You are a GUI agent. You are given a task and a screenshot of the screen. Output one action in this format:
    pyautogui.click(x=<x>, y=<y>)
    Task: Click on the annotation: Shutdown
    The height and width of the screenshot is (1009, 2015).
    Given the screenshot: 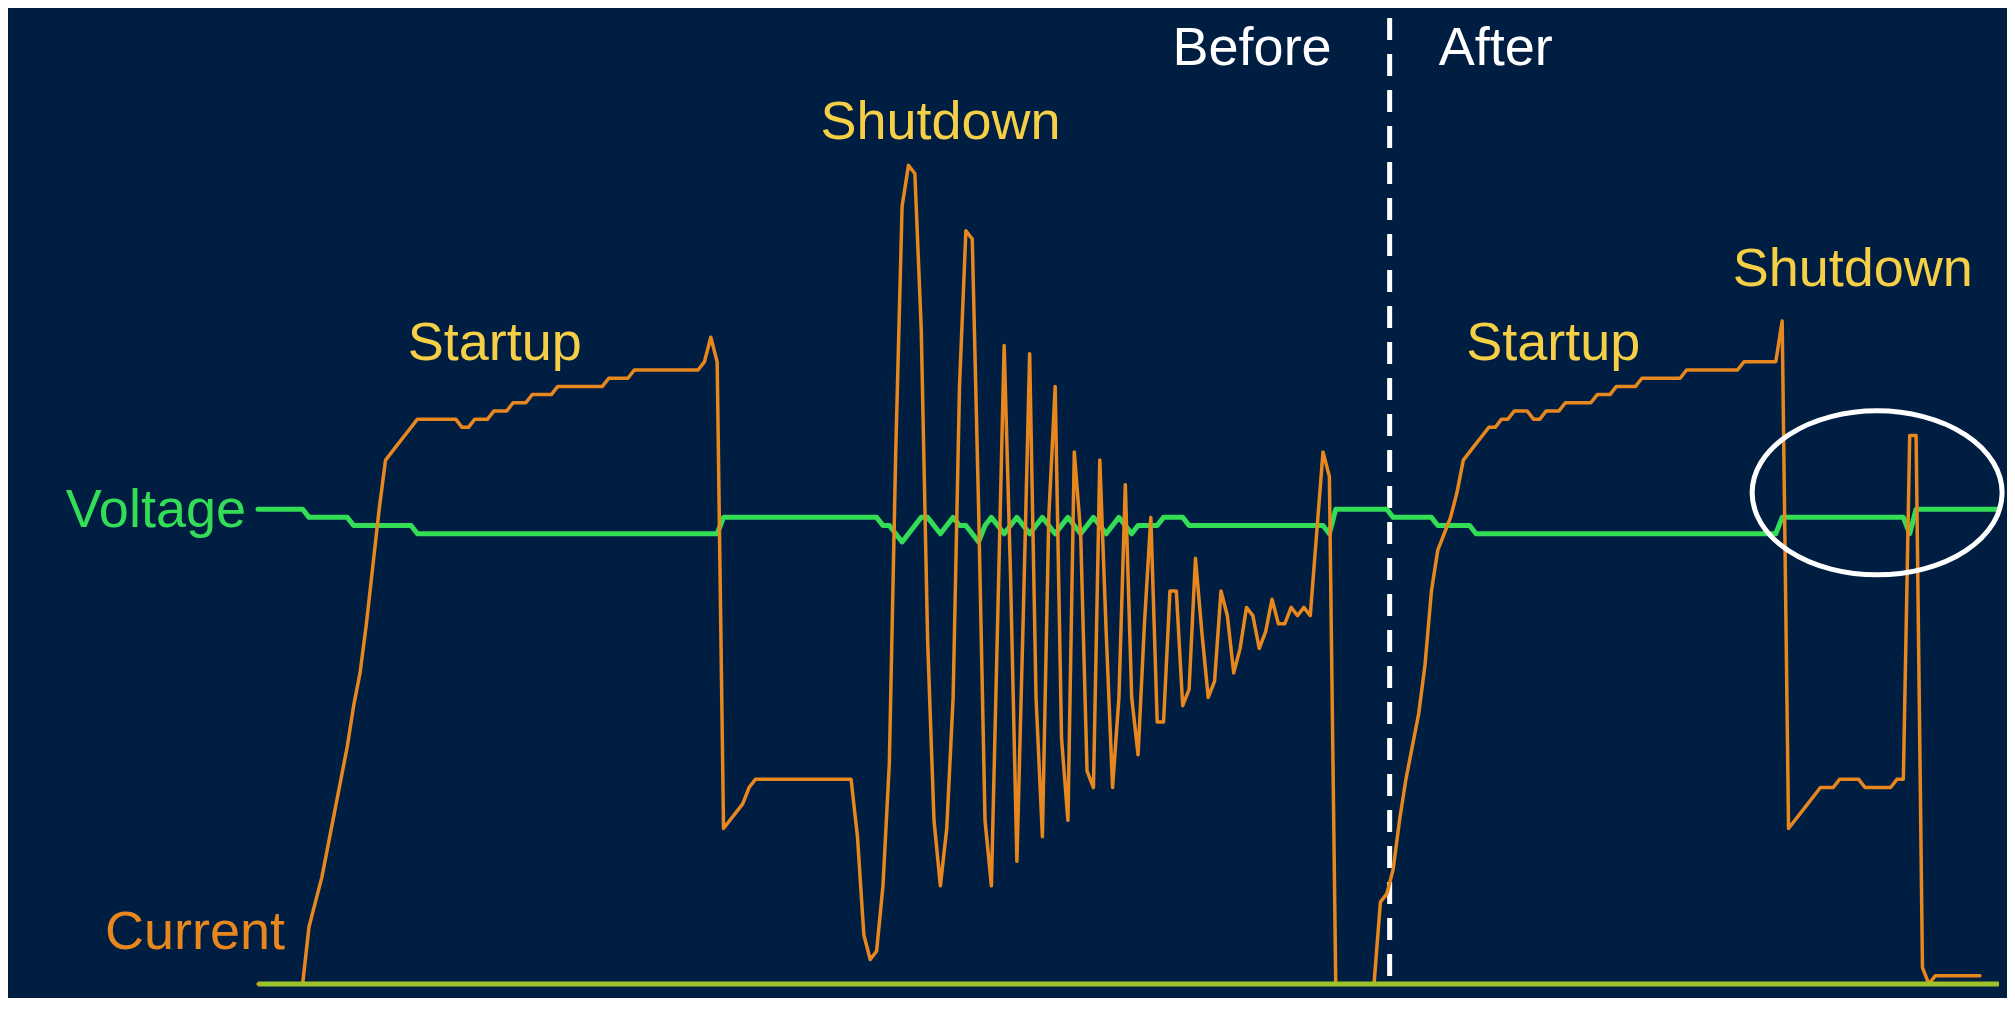 What is the action you would take?
    pyautogui.click(x=1852, y=267)
    